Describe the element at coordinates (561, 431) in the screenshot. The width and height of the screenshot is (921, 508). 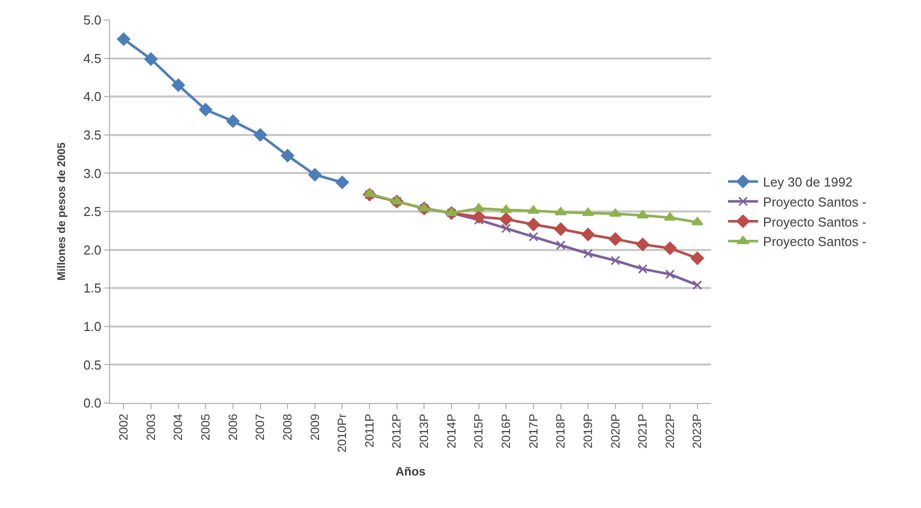
I see `x-tick-label: 2018P` at that location.